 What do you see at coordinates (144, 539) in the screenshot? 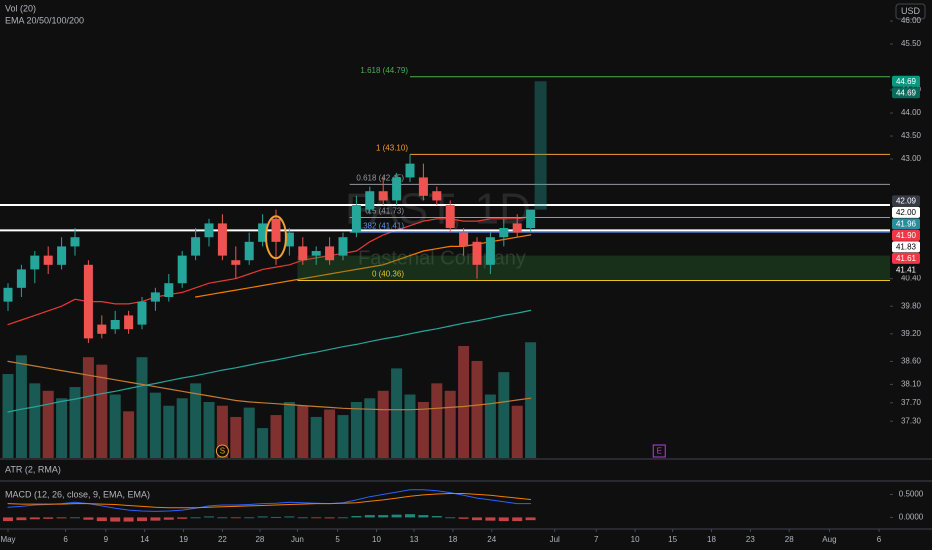
I see `x-tick-label: 14` at bounding box center [144, 539].